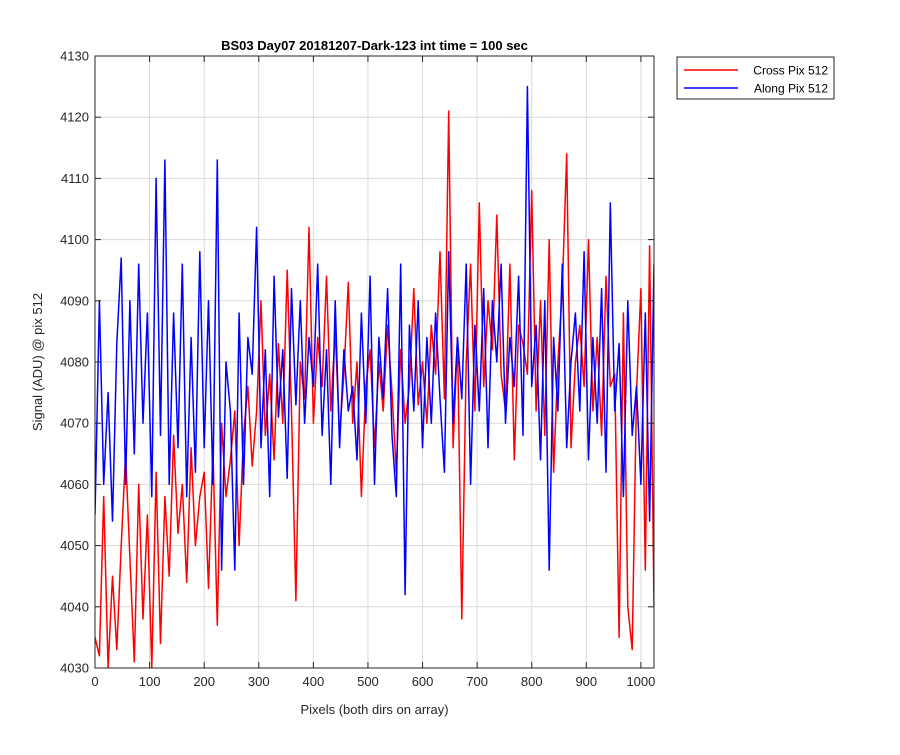 The width and height of the screenshot is (900, 755). I want to click on y-tick-label: 4100, so click(74, 239).